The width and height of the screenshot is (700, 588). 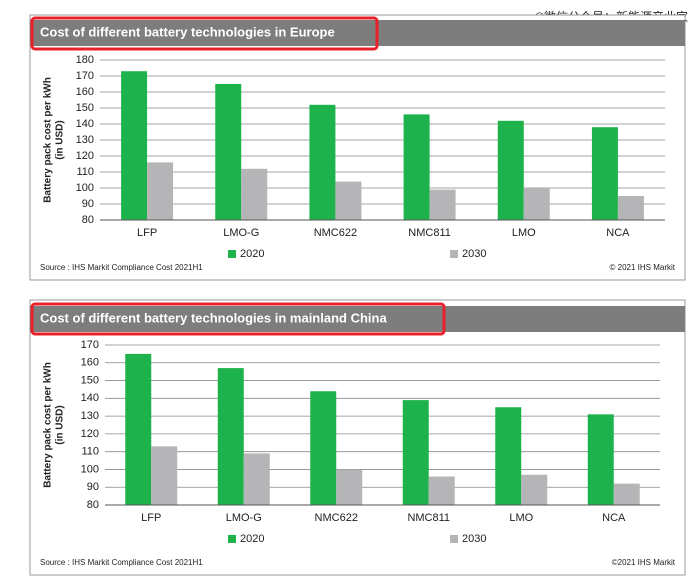 What do you see at coordinates (85, 60) in the screenshot?
I see `y-tick-label: 180` at bounding box center [85, 60].